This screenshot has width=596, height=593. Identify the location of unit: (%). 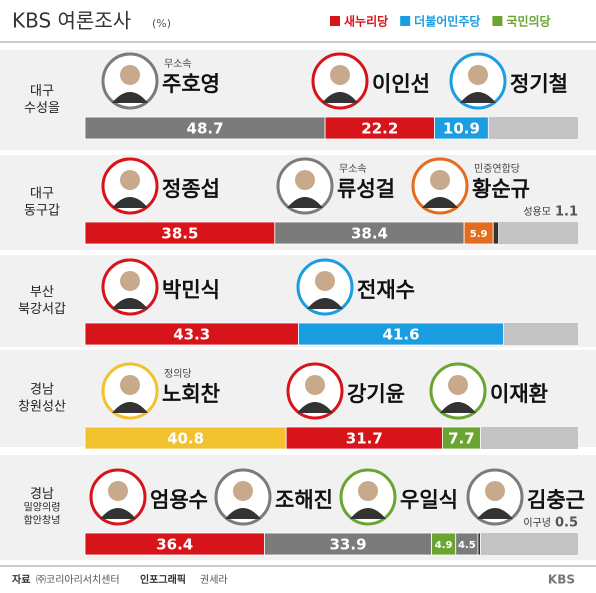
(161, 23).